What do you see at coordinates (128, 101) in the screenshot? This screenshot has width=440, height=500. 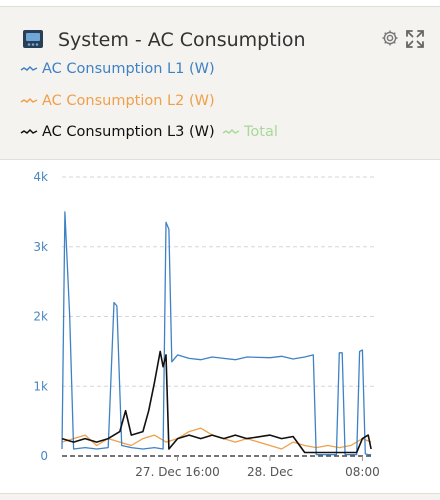 I see `legend-label: AC Consumption L2 (W)` at bounding box center [128, 101].